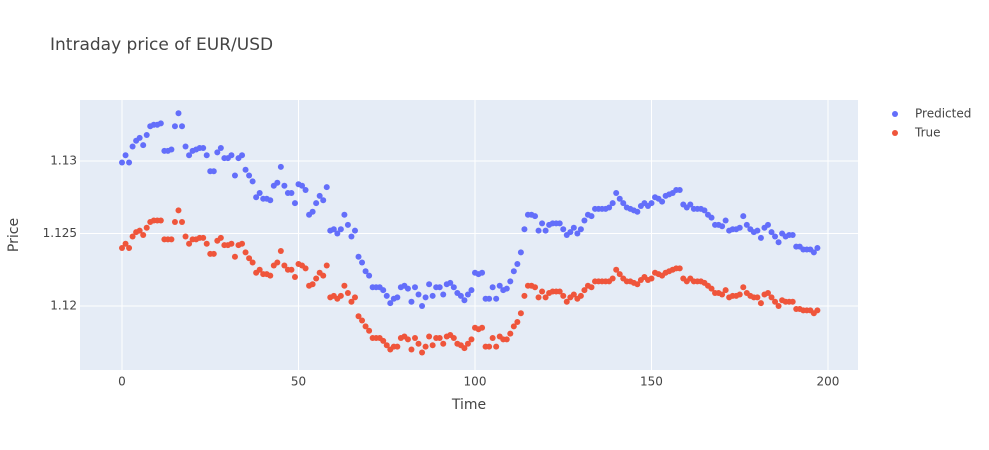 Image resolution: width=989 pixels, height=450 pixels. What do you see at coordinates (161, 45) in the screenshot?
I see `chart-title: Intraday price of EUR/USD` at bounding box center [161, 45].